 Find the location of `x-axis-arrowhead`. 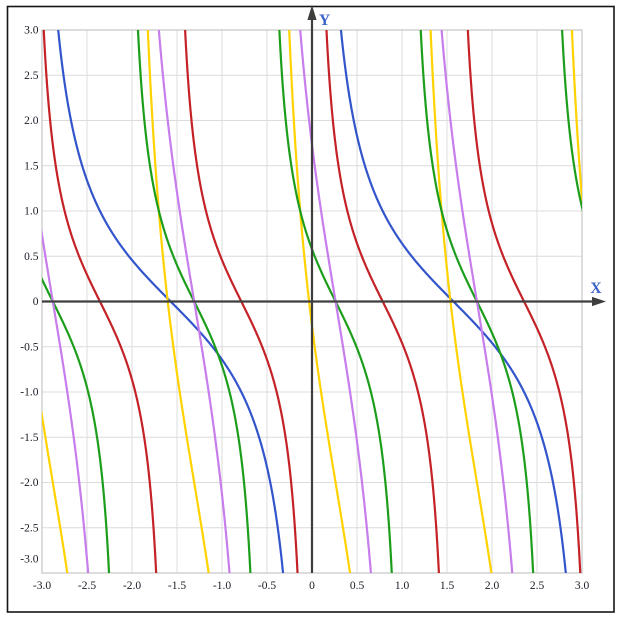

x-axis-arrowhead is located at coordinates (599, 301).